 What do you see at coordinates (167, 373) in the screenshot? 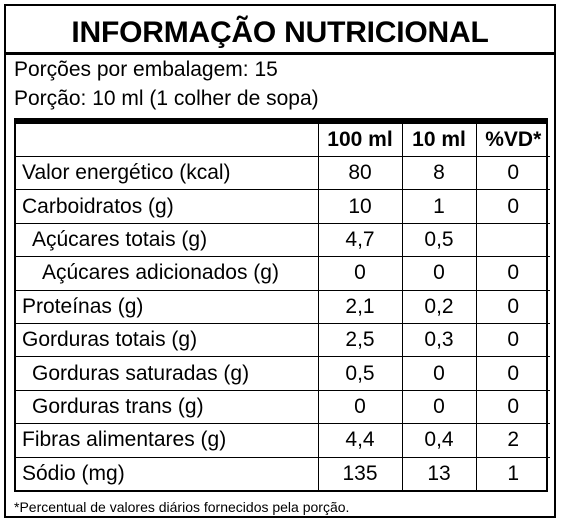
I see `nutrient-name: Gorduras saturadas (g)` at bounding box center [167, 373].